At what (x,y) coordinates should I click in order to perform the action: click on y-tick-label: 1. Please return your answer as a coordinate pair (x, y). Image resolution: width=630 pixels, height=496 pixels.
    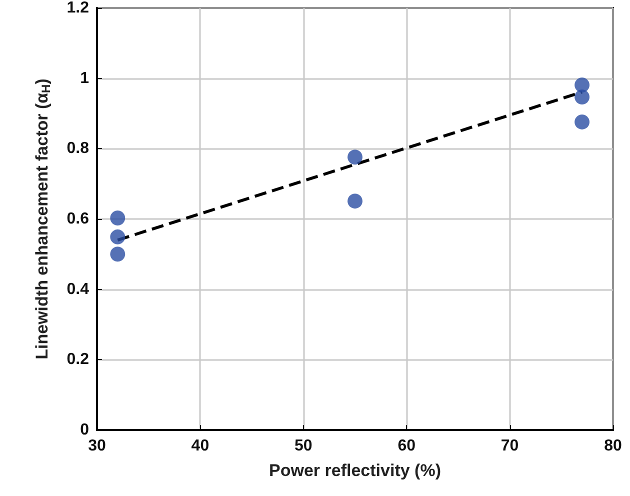
    Looking at the image, I should click on (85, 78).